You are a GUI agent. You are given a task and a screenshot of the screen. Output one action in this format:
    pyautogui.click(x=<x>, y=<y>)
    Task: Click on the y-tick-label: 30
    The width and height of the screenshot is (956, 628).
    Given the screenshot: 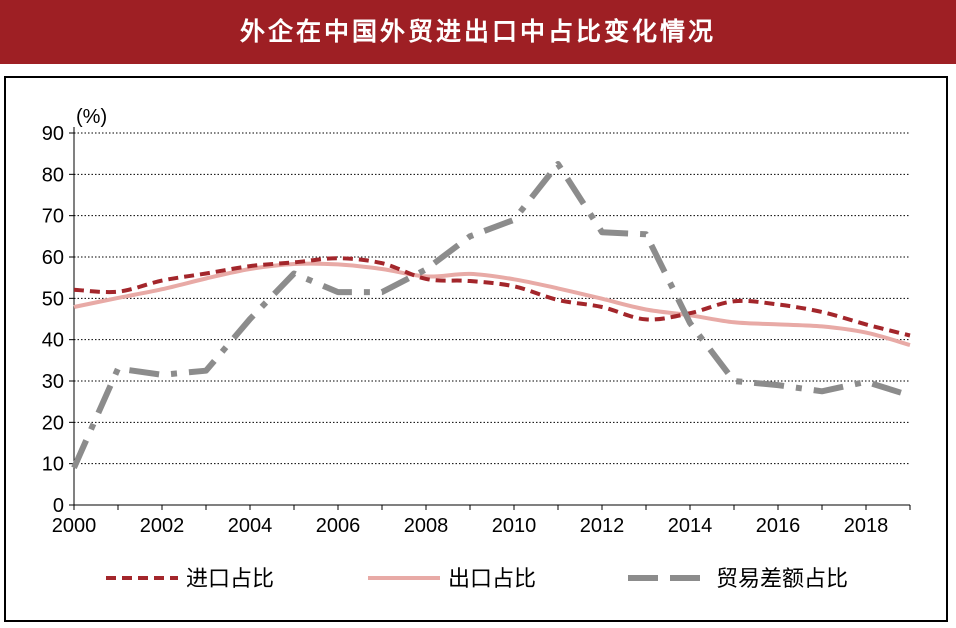 What is the action you would take?
    pyautogui.click(x=53, y=382)
    